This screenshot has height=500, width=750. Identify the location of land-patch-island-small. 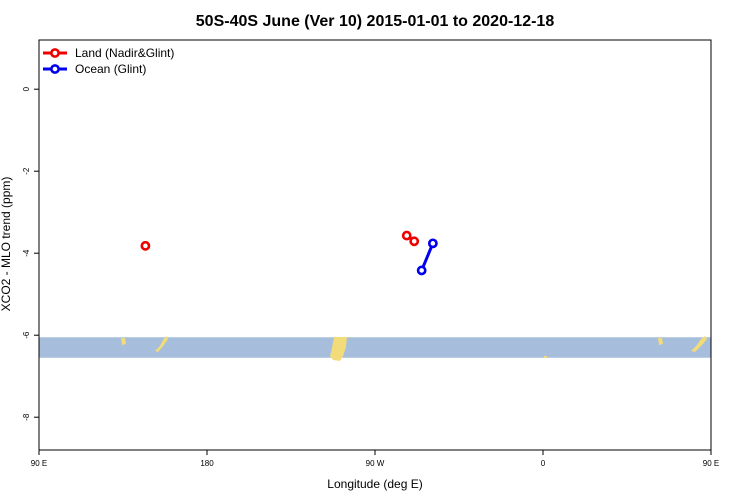
(545, 357).